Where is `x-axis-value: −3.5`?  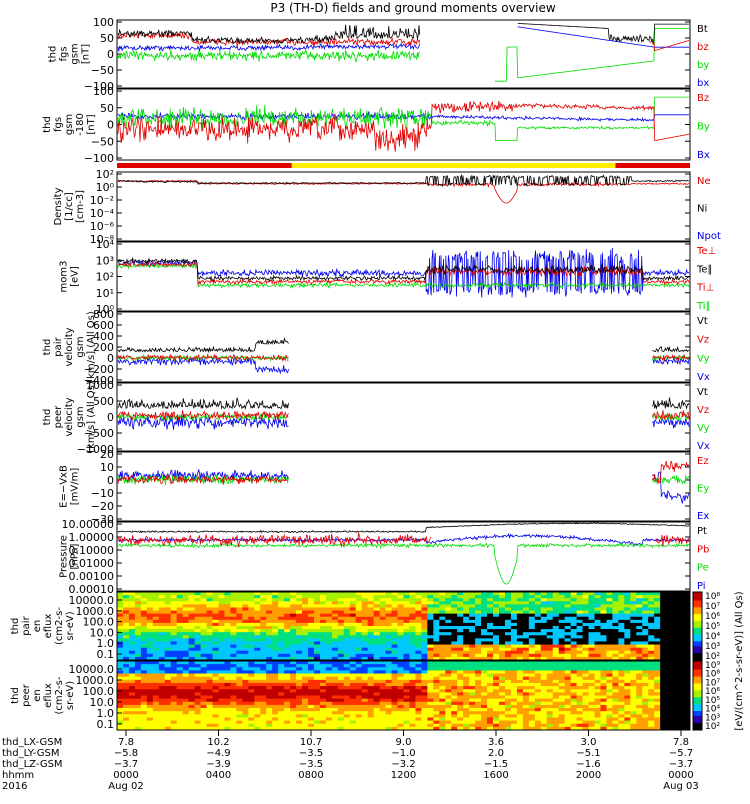
x-axis-value: −3.5 is located at coordinates (311, 753).